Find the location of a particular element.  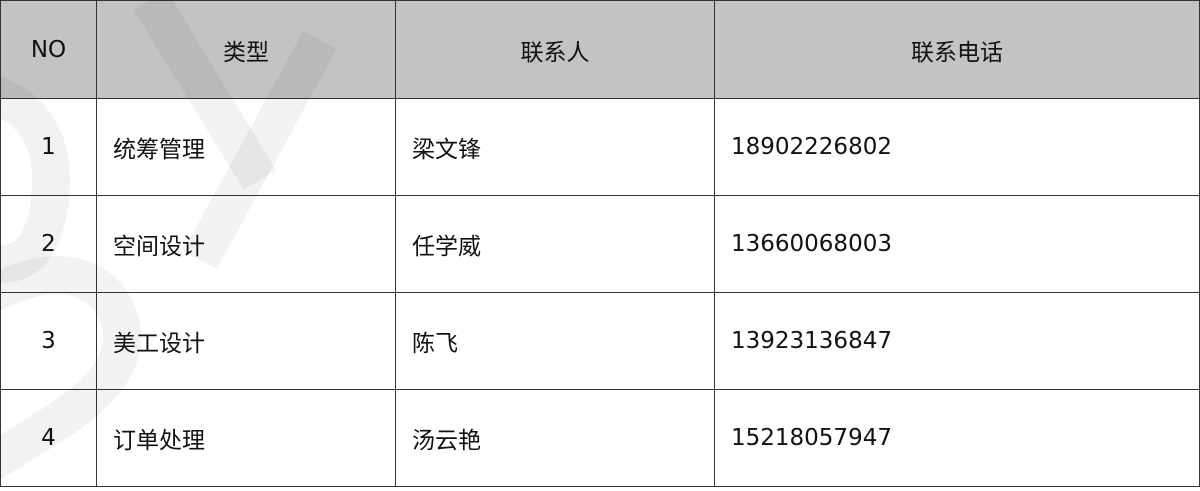

header-contact: 联系人 is located at coordinates (555, 49).